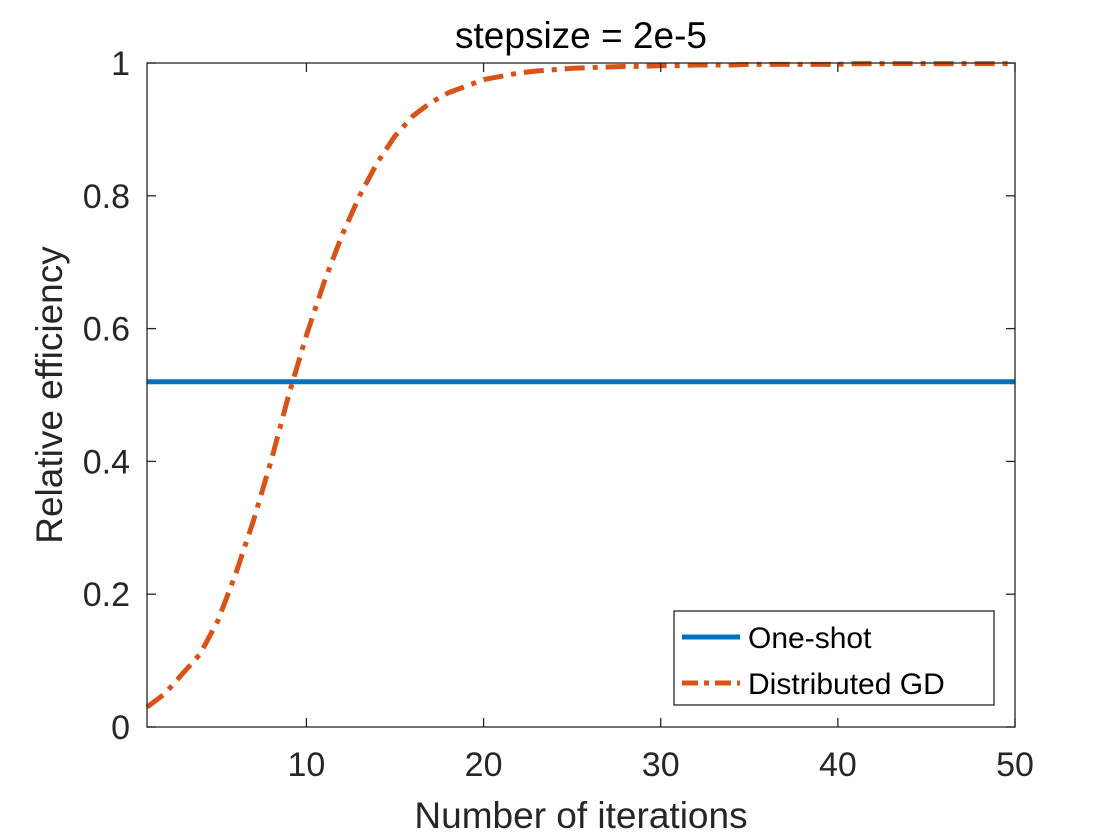  Describe the element at coordinates (580, 815) in the screenshot. I see `x-axis-title: Number of iterations` at that location.